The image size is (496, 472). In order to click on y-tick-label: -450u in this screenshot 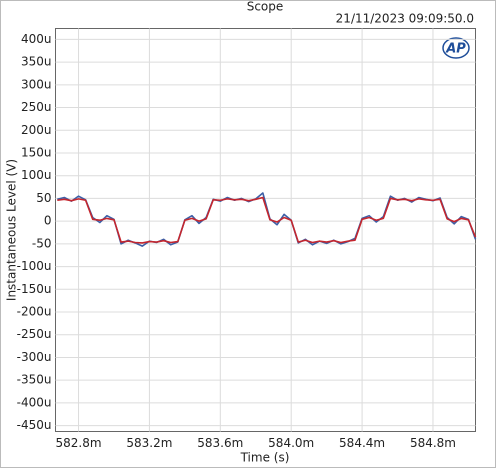, I will do `click(34, 425)`.